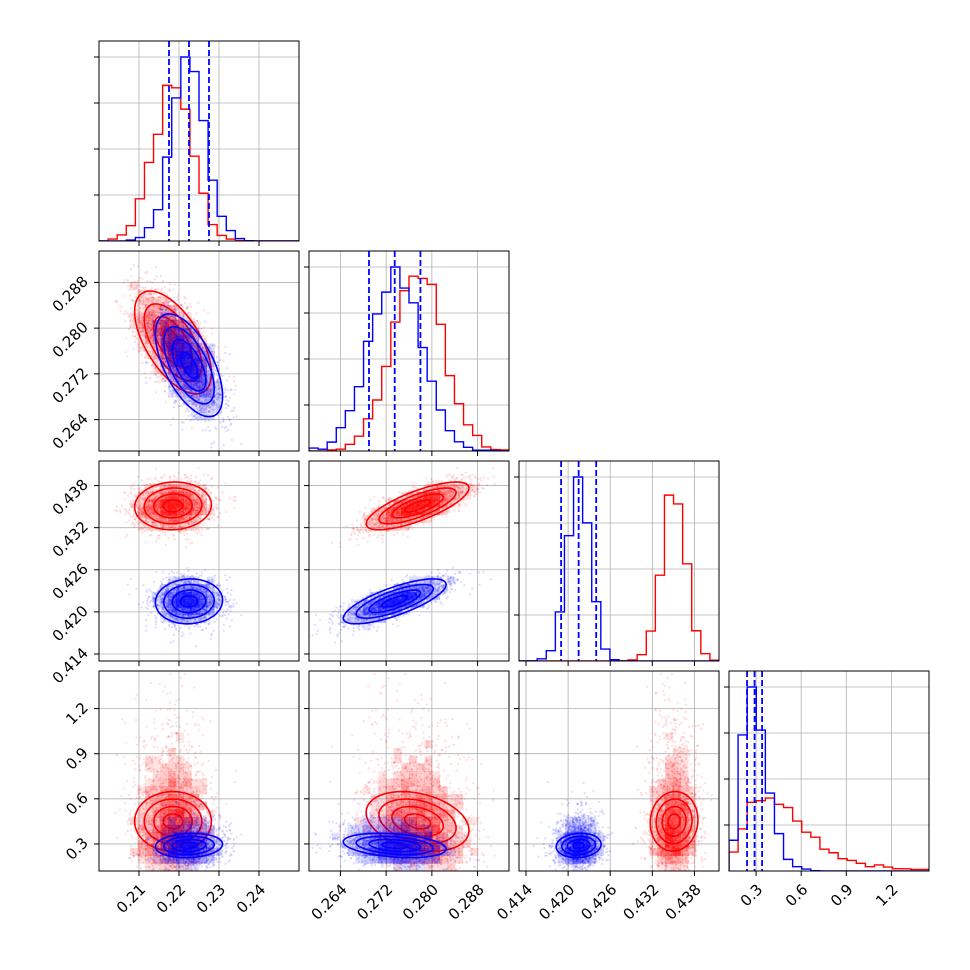  I want to click on y-tick-label: 0.264, so click(70, 431).